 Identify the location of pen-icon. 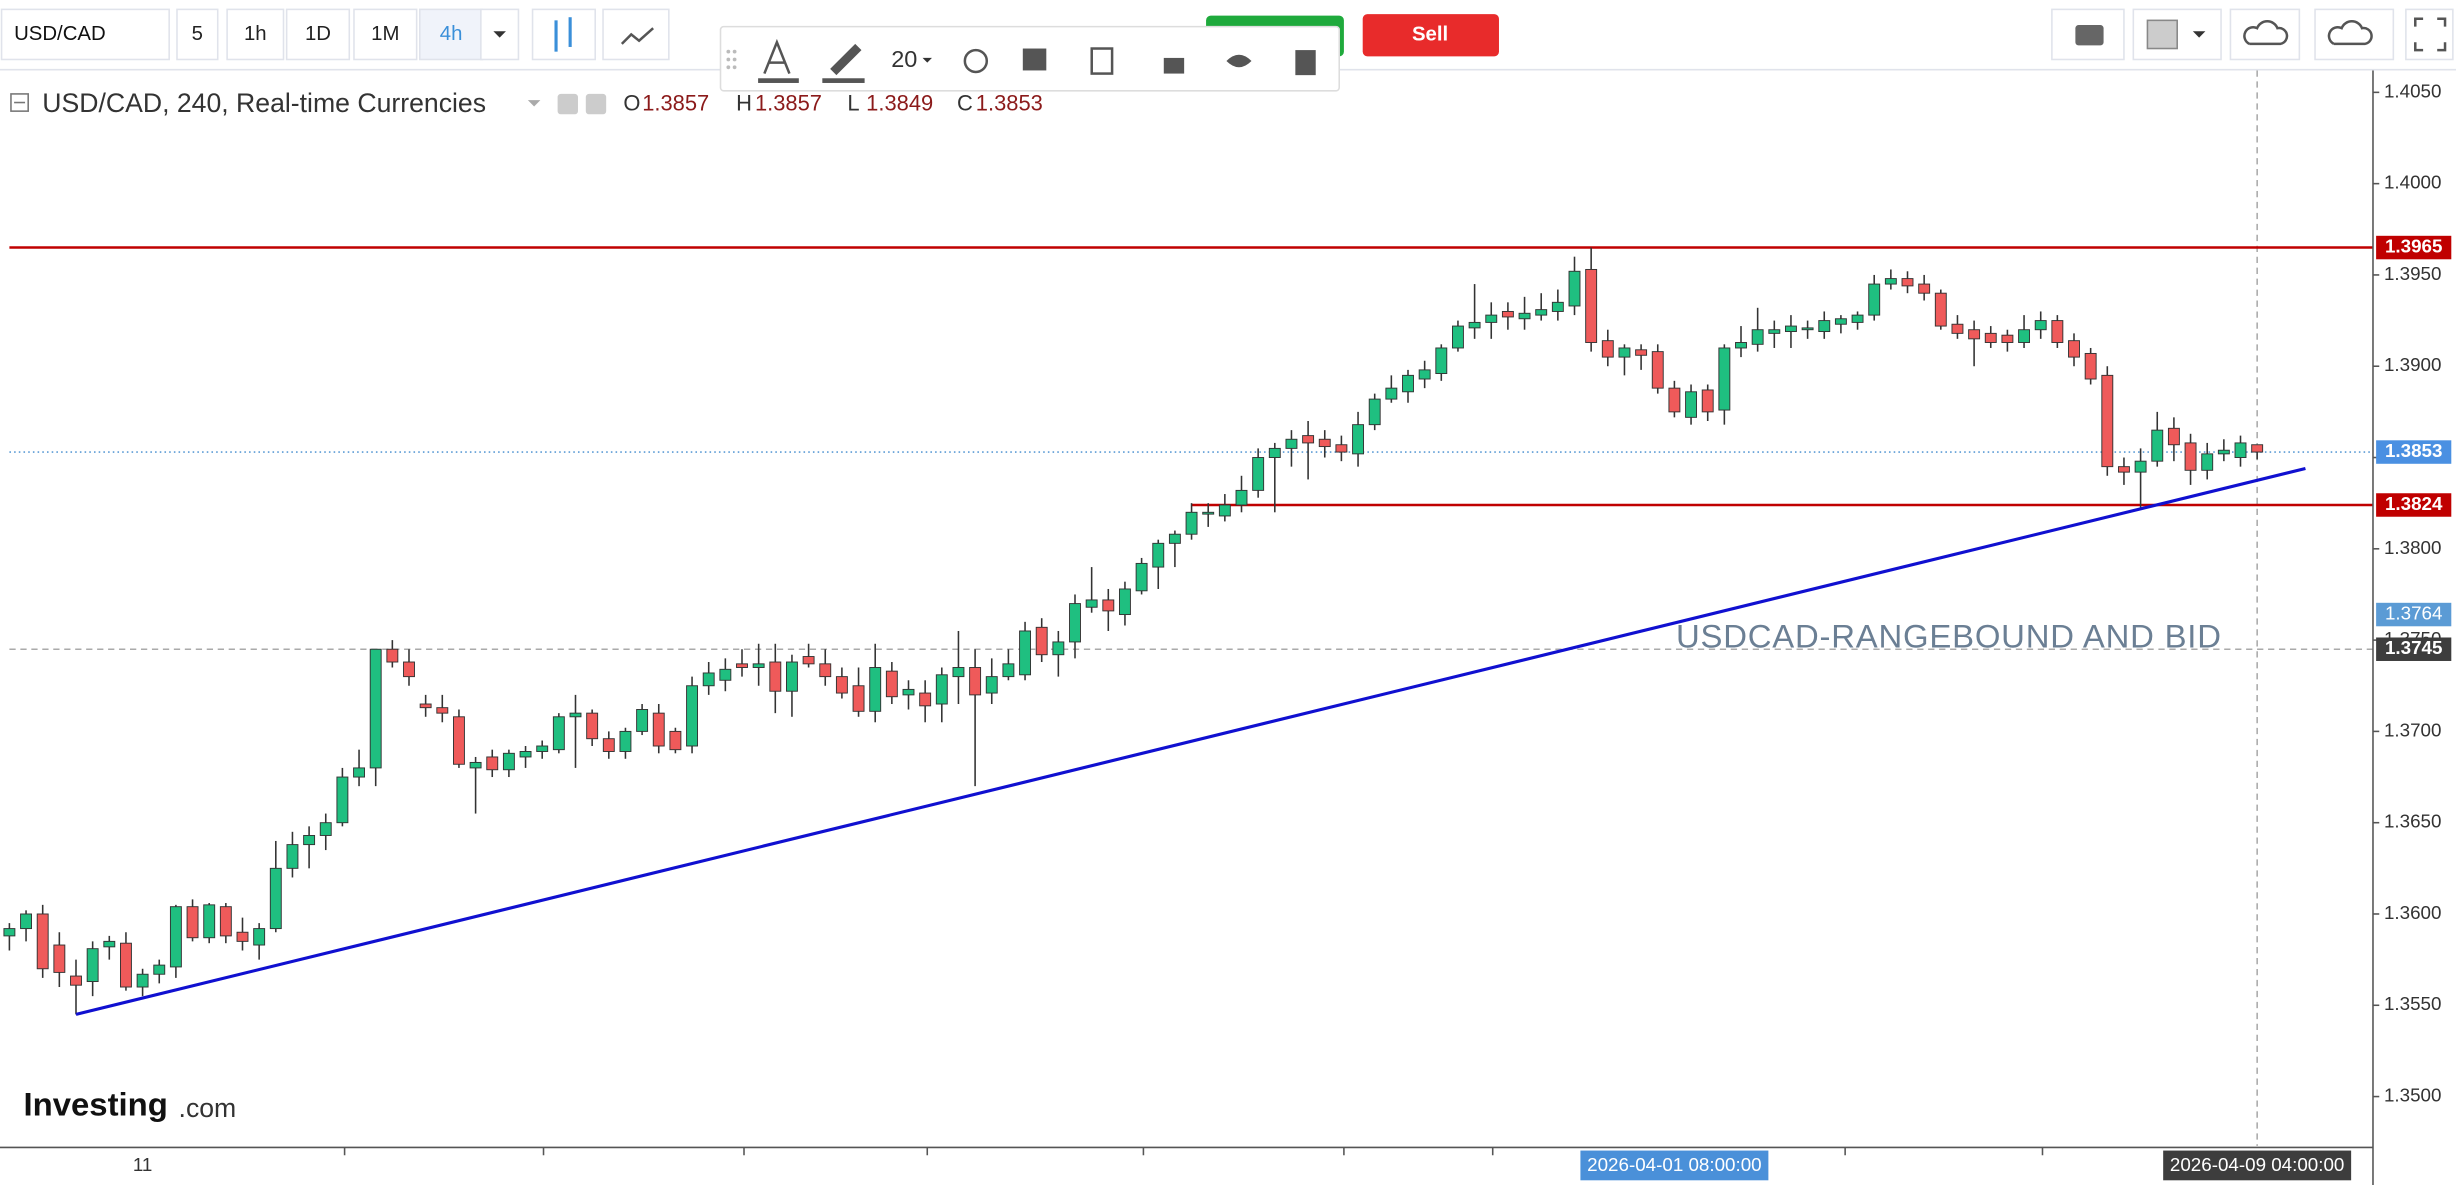
(846, 59).